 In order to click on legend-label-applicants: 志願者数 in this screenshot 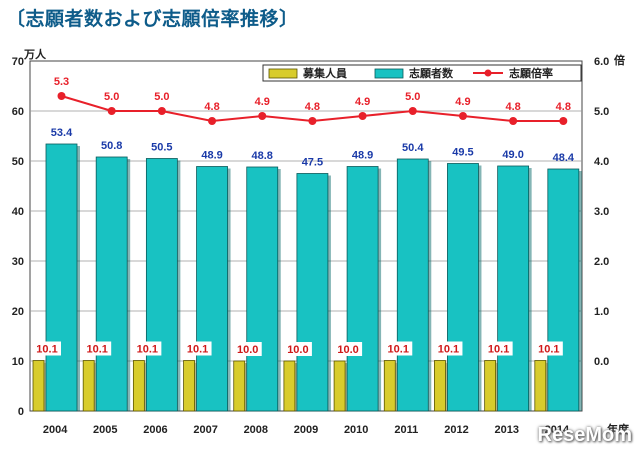, I will do `click(431, 73)`.